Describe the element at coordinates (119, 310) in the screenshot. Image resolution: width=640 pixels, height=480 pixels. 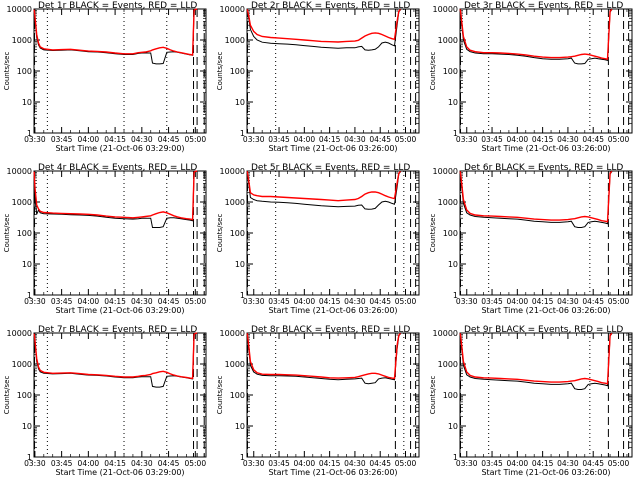
I see `x-axis-label: Start Time (21-Oct-06 03:29:00)` at that location.